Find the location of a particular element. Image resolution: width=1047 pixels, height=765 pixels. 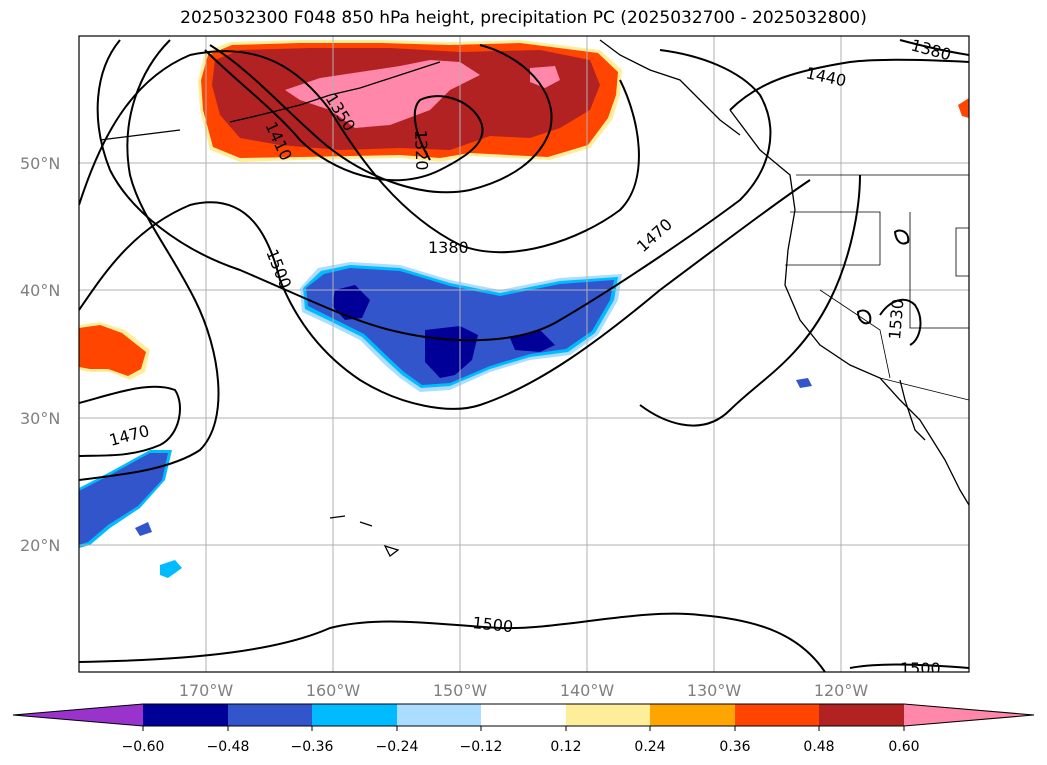

colorbar-tick-label: −0.36 is located at coordinates (312, 747).